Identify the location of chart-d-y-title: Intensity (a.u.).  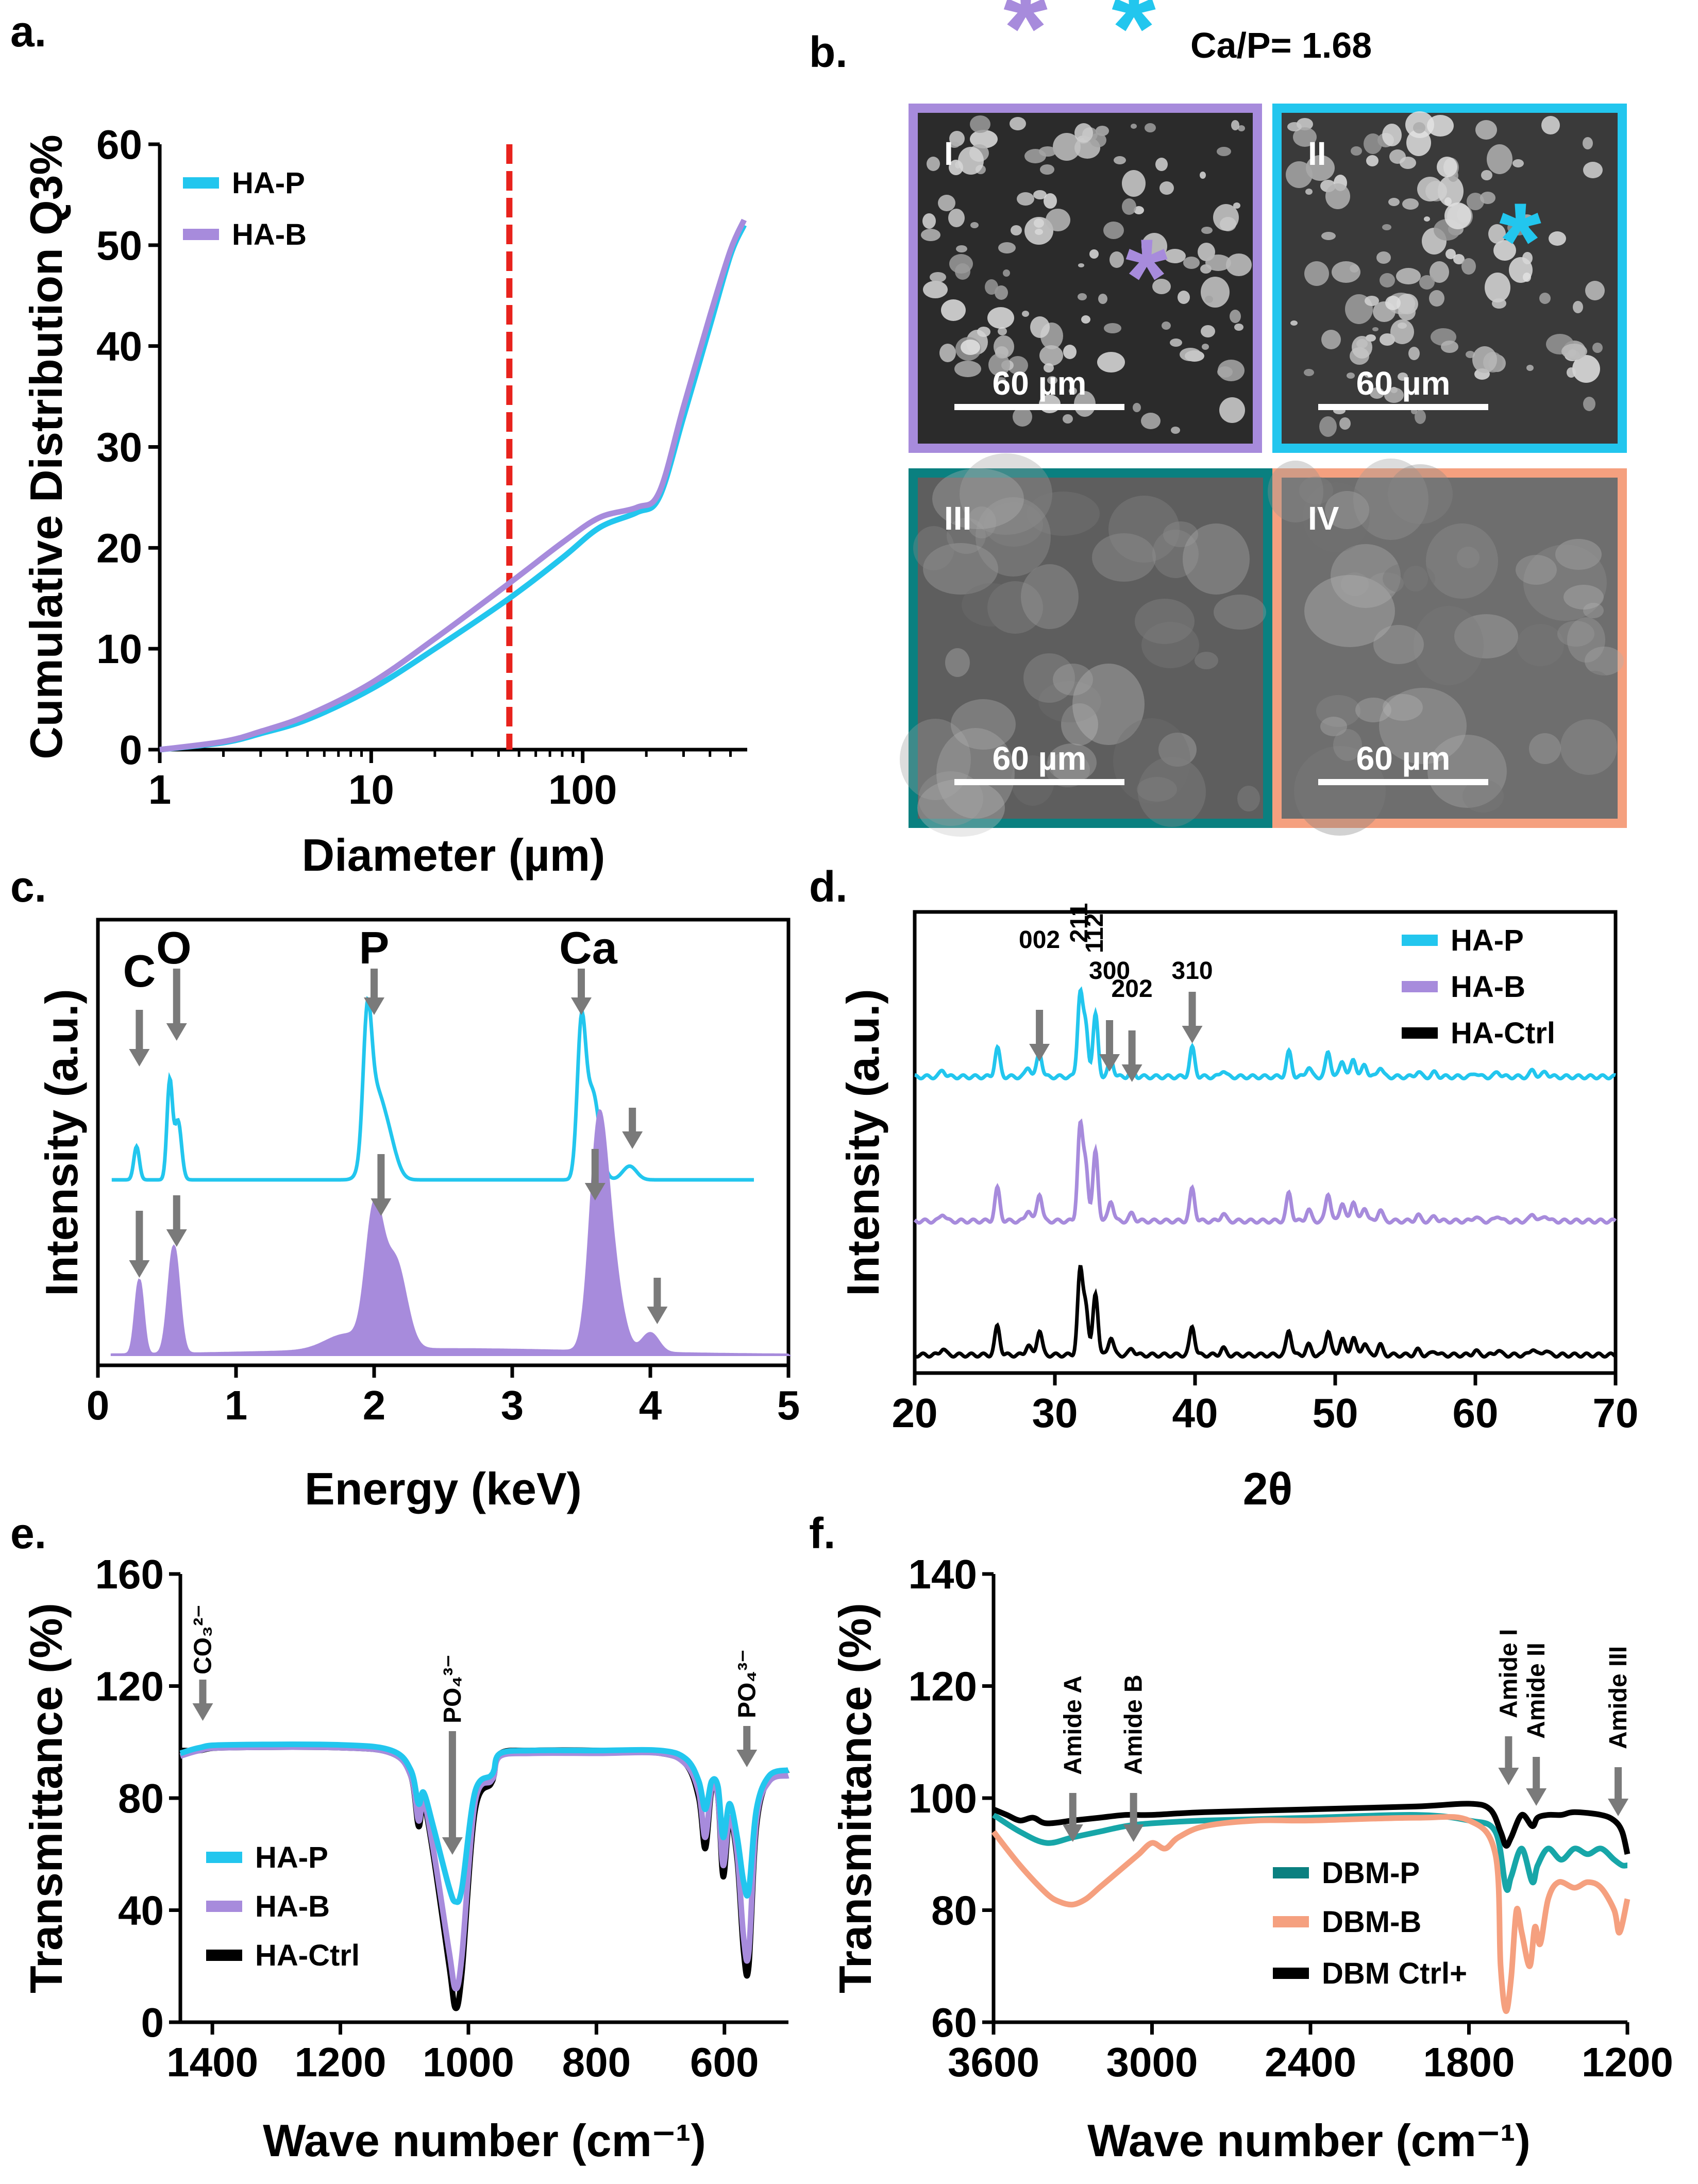
(862, 1143).